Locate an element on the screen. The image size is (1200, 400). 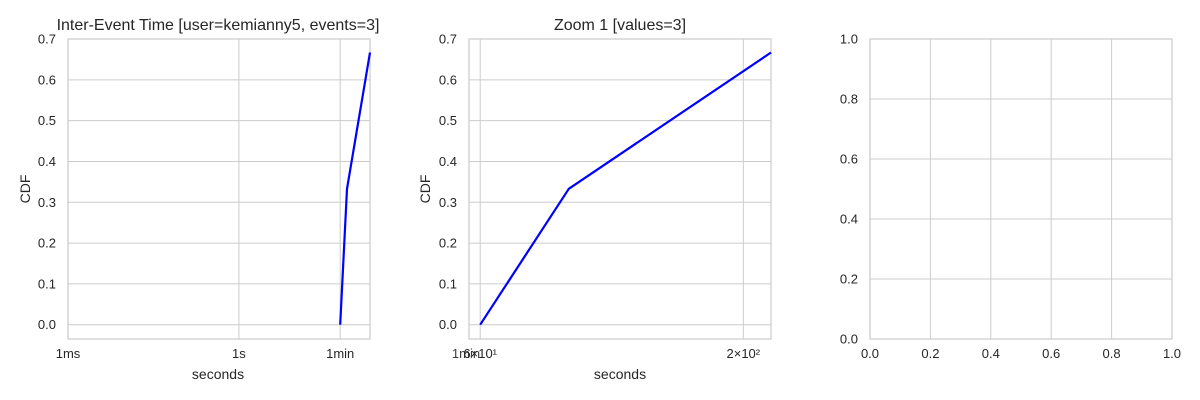
x-axis-label-2: seconds is located at coordinates (620, 374).